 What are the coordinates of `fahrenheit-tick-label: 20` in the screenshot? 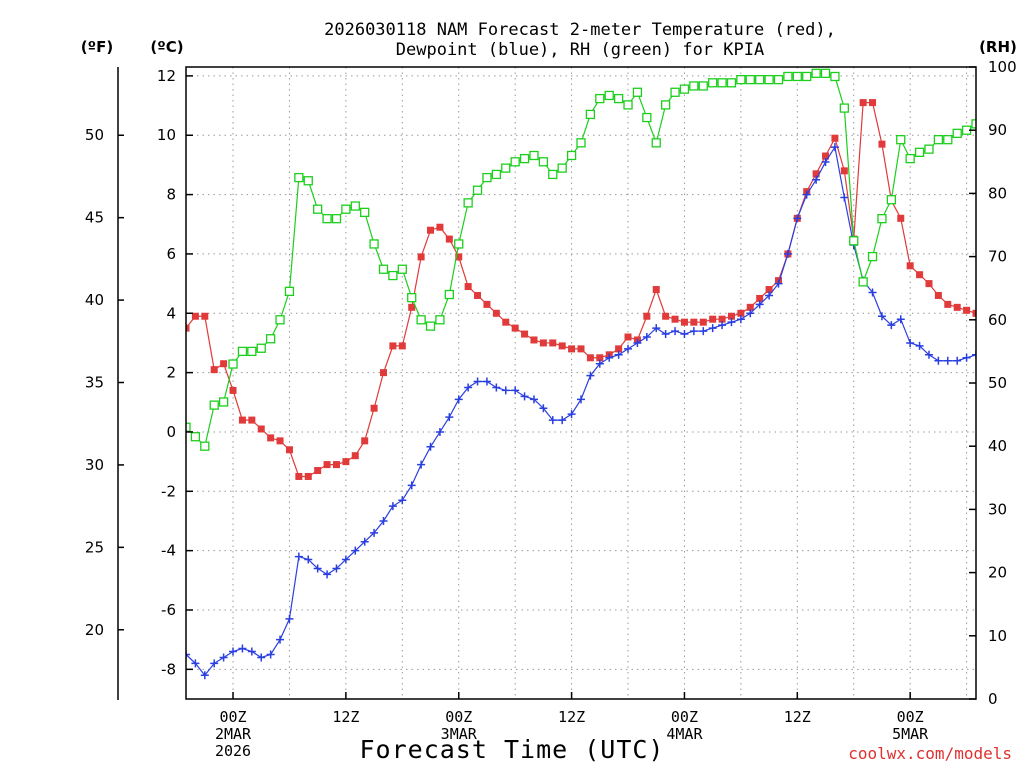 It's located at (94, 630).